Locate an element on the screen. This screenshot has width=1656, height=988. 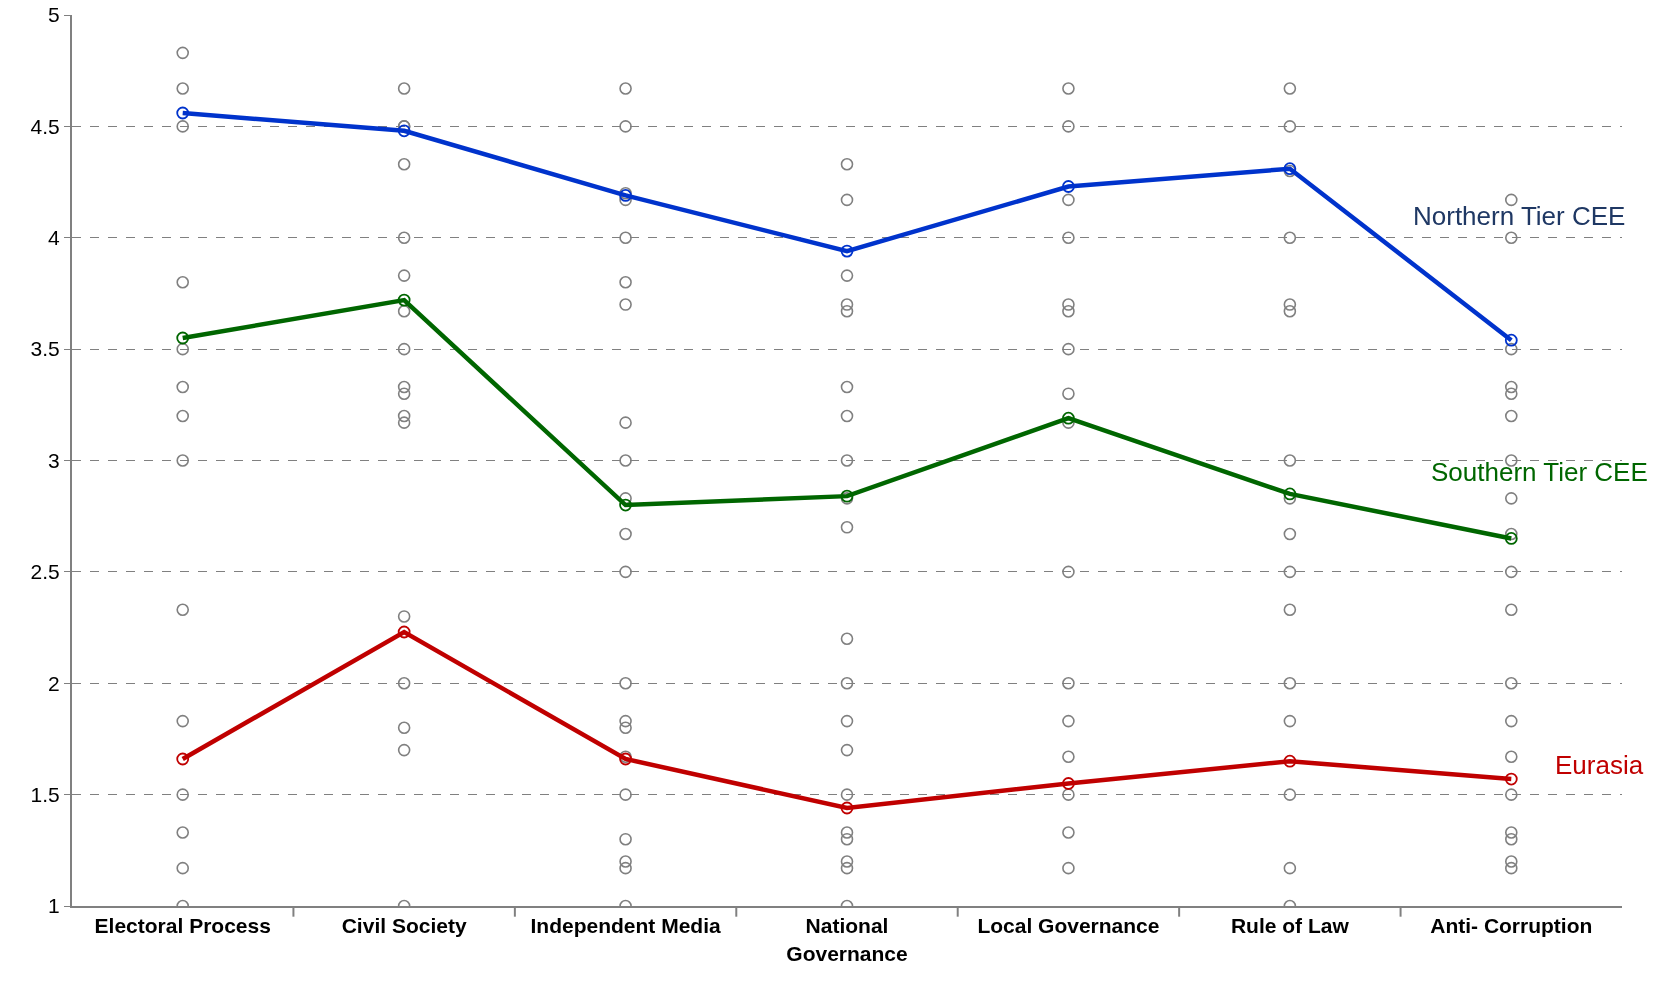
x-tick-label: Anti- Corruption is located at coordinates (1511, 926).